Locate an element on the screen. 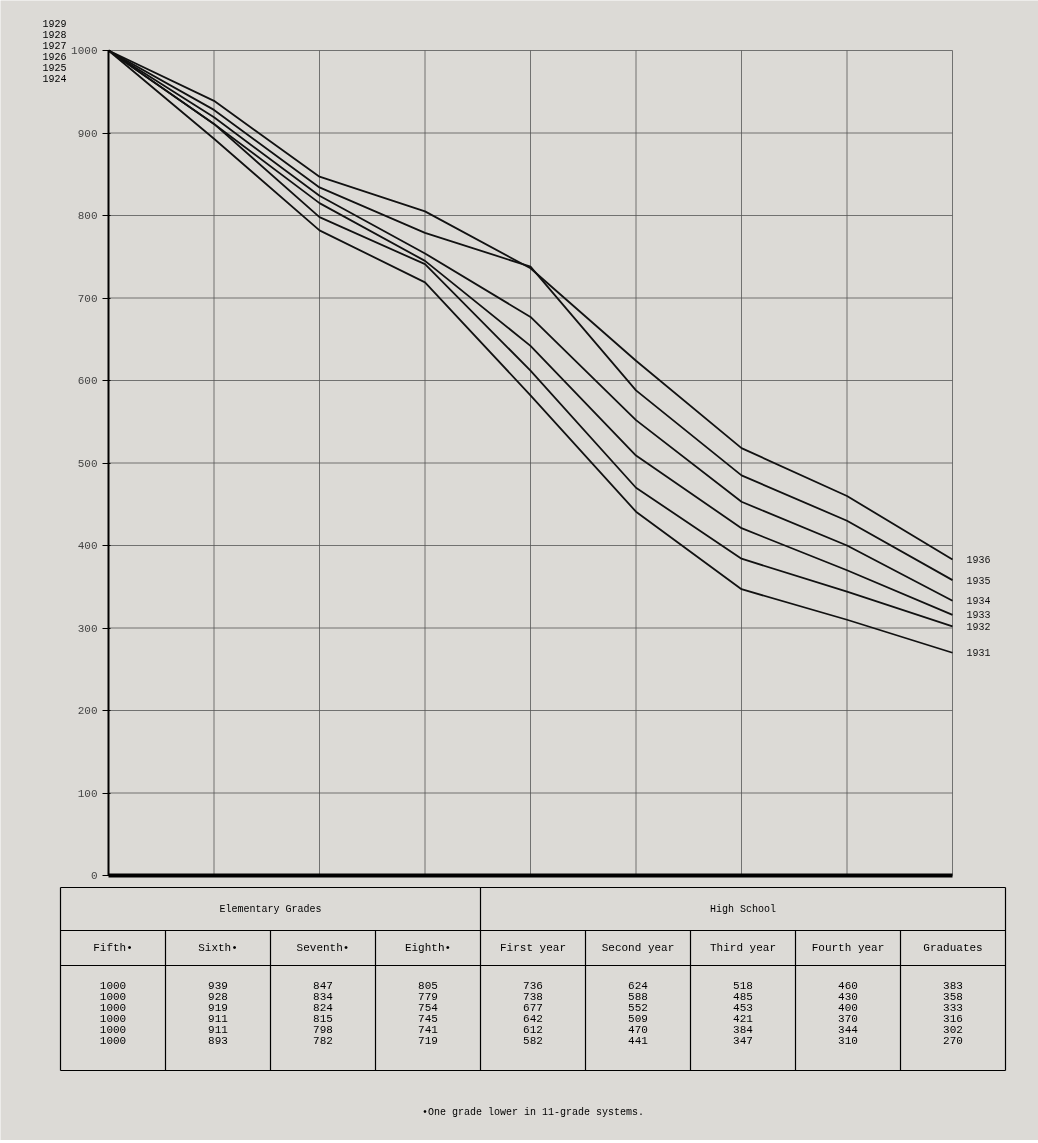 This screenshot has height=1143, width=1038. y-tick-label: 200 is located at coordinates (87, 711).